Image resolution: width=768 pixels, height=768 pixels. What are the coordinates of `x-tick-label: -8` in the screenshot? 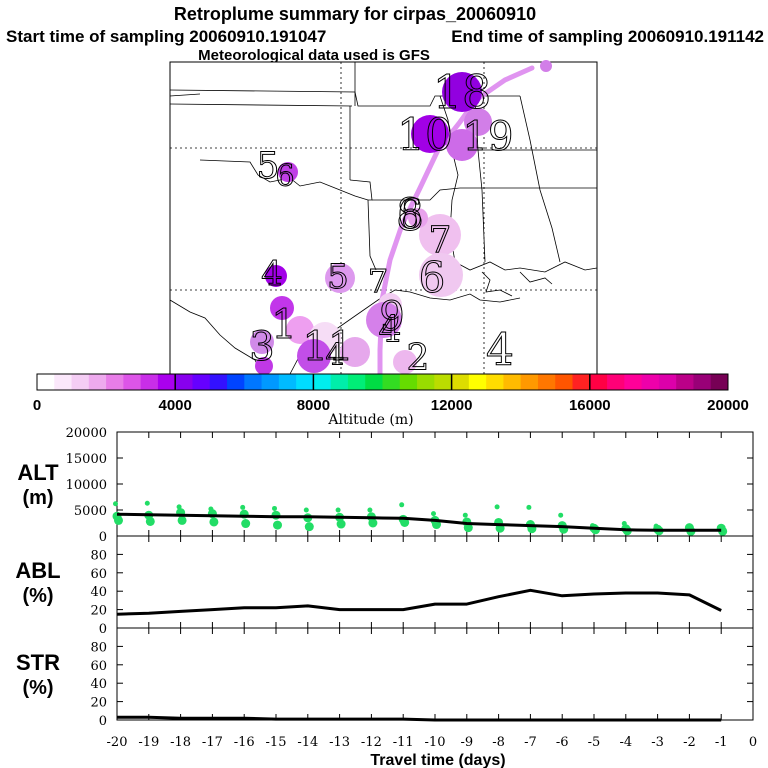 It's located at (498, 742).